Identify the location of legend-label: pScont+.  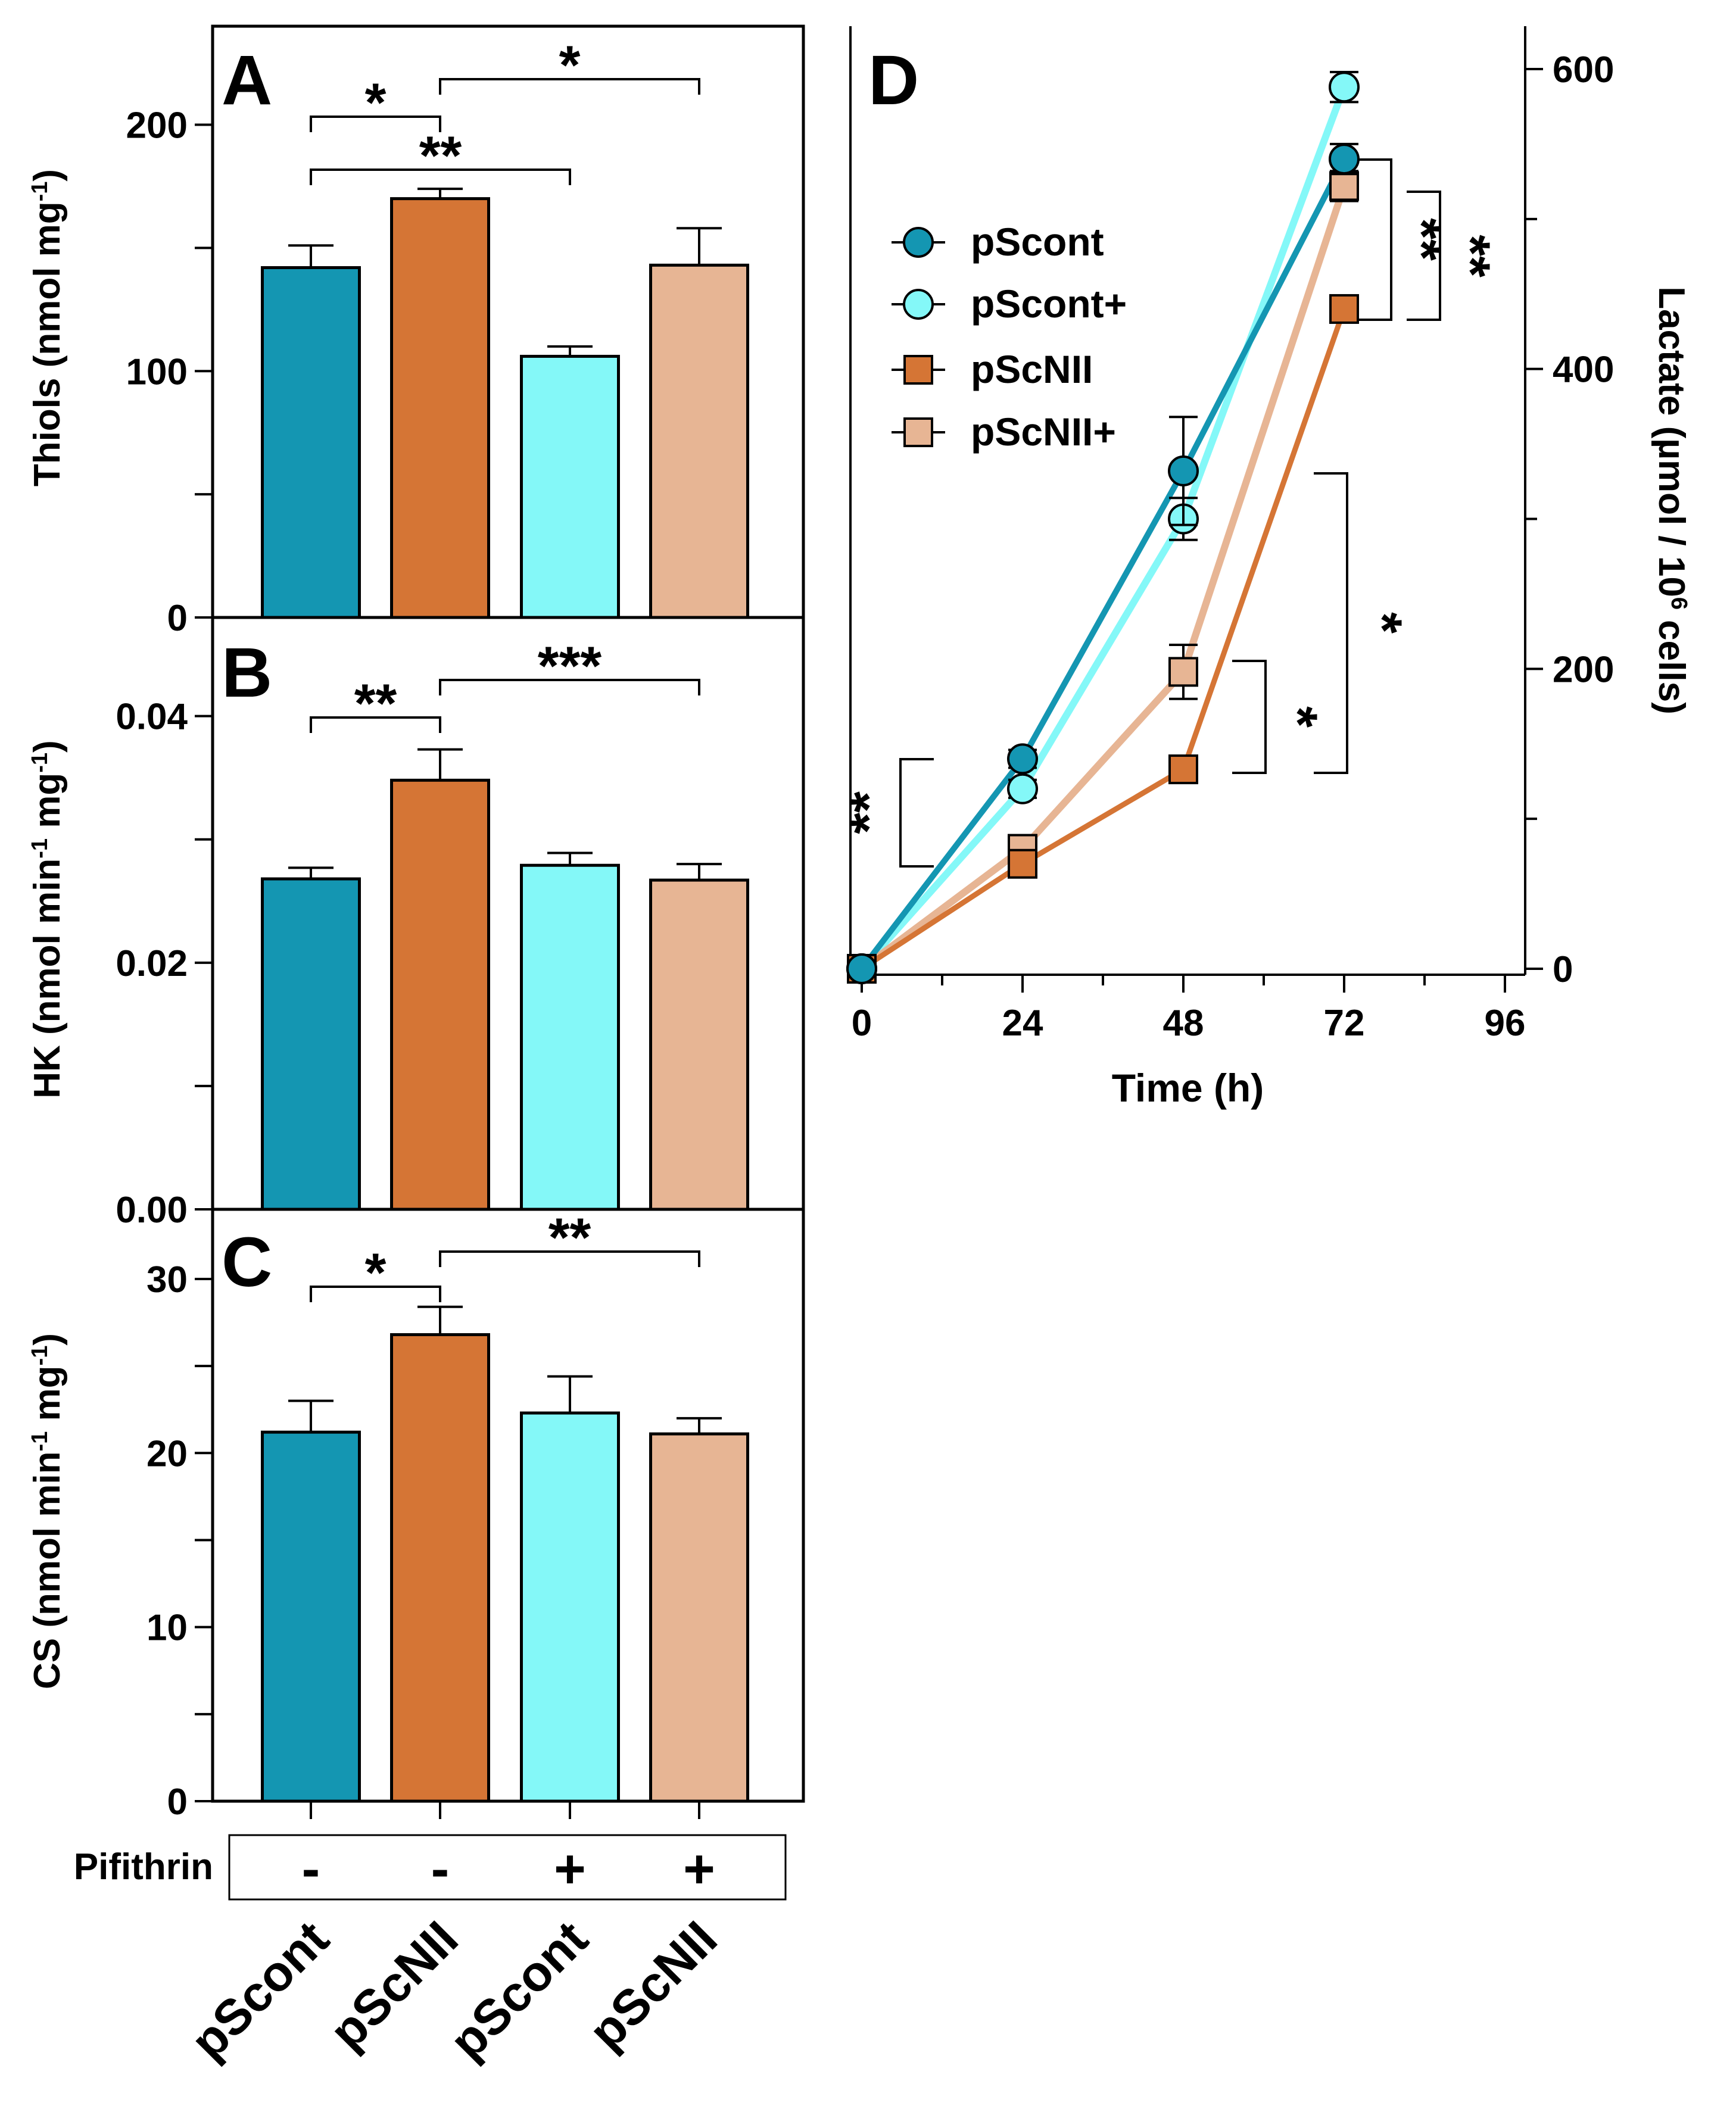
(1049, 304).